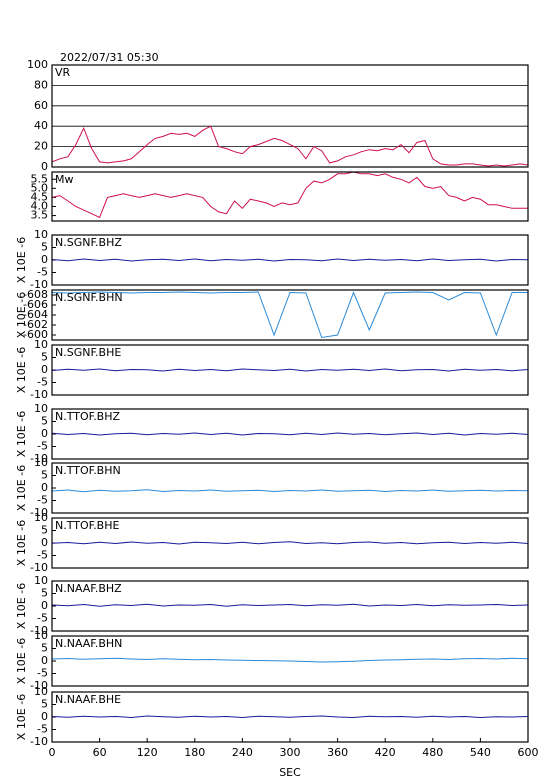 This screenshot has width=554, height=781. What do you see at coordinates (88, 588) in the screenshot?
I see `panel-label: N.NAAF.BHZ` at bounding box center [88, 588].